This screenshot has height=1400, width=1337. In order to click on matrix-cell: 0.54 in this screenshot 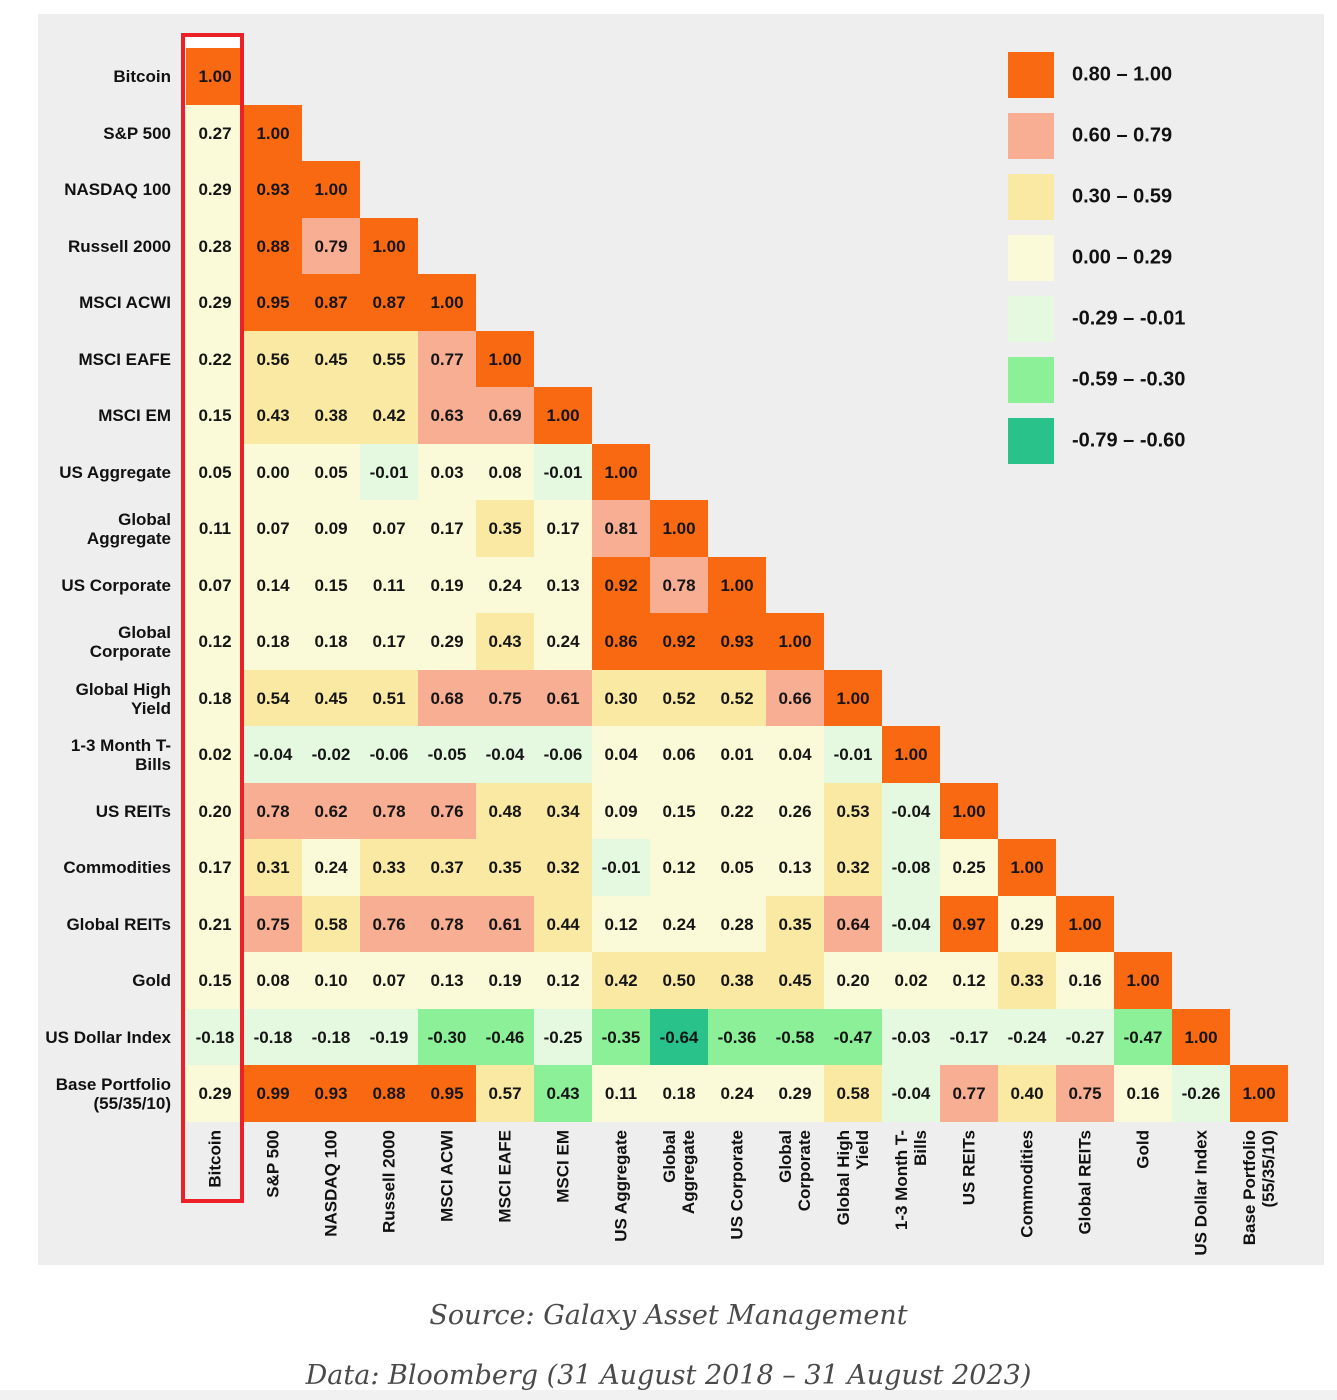, I will do `click(273, 698)`.